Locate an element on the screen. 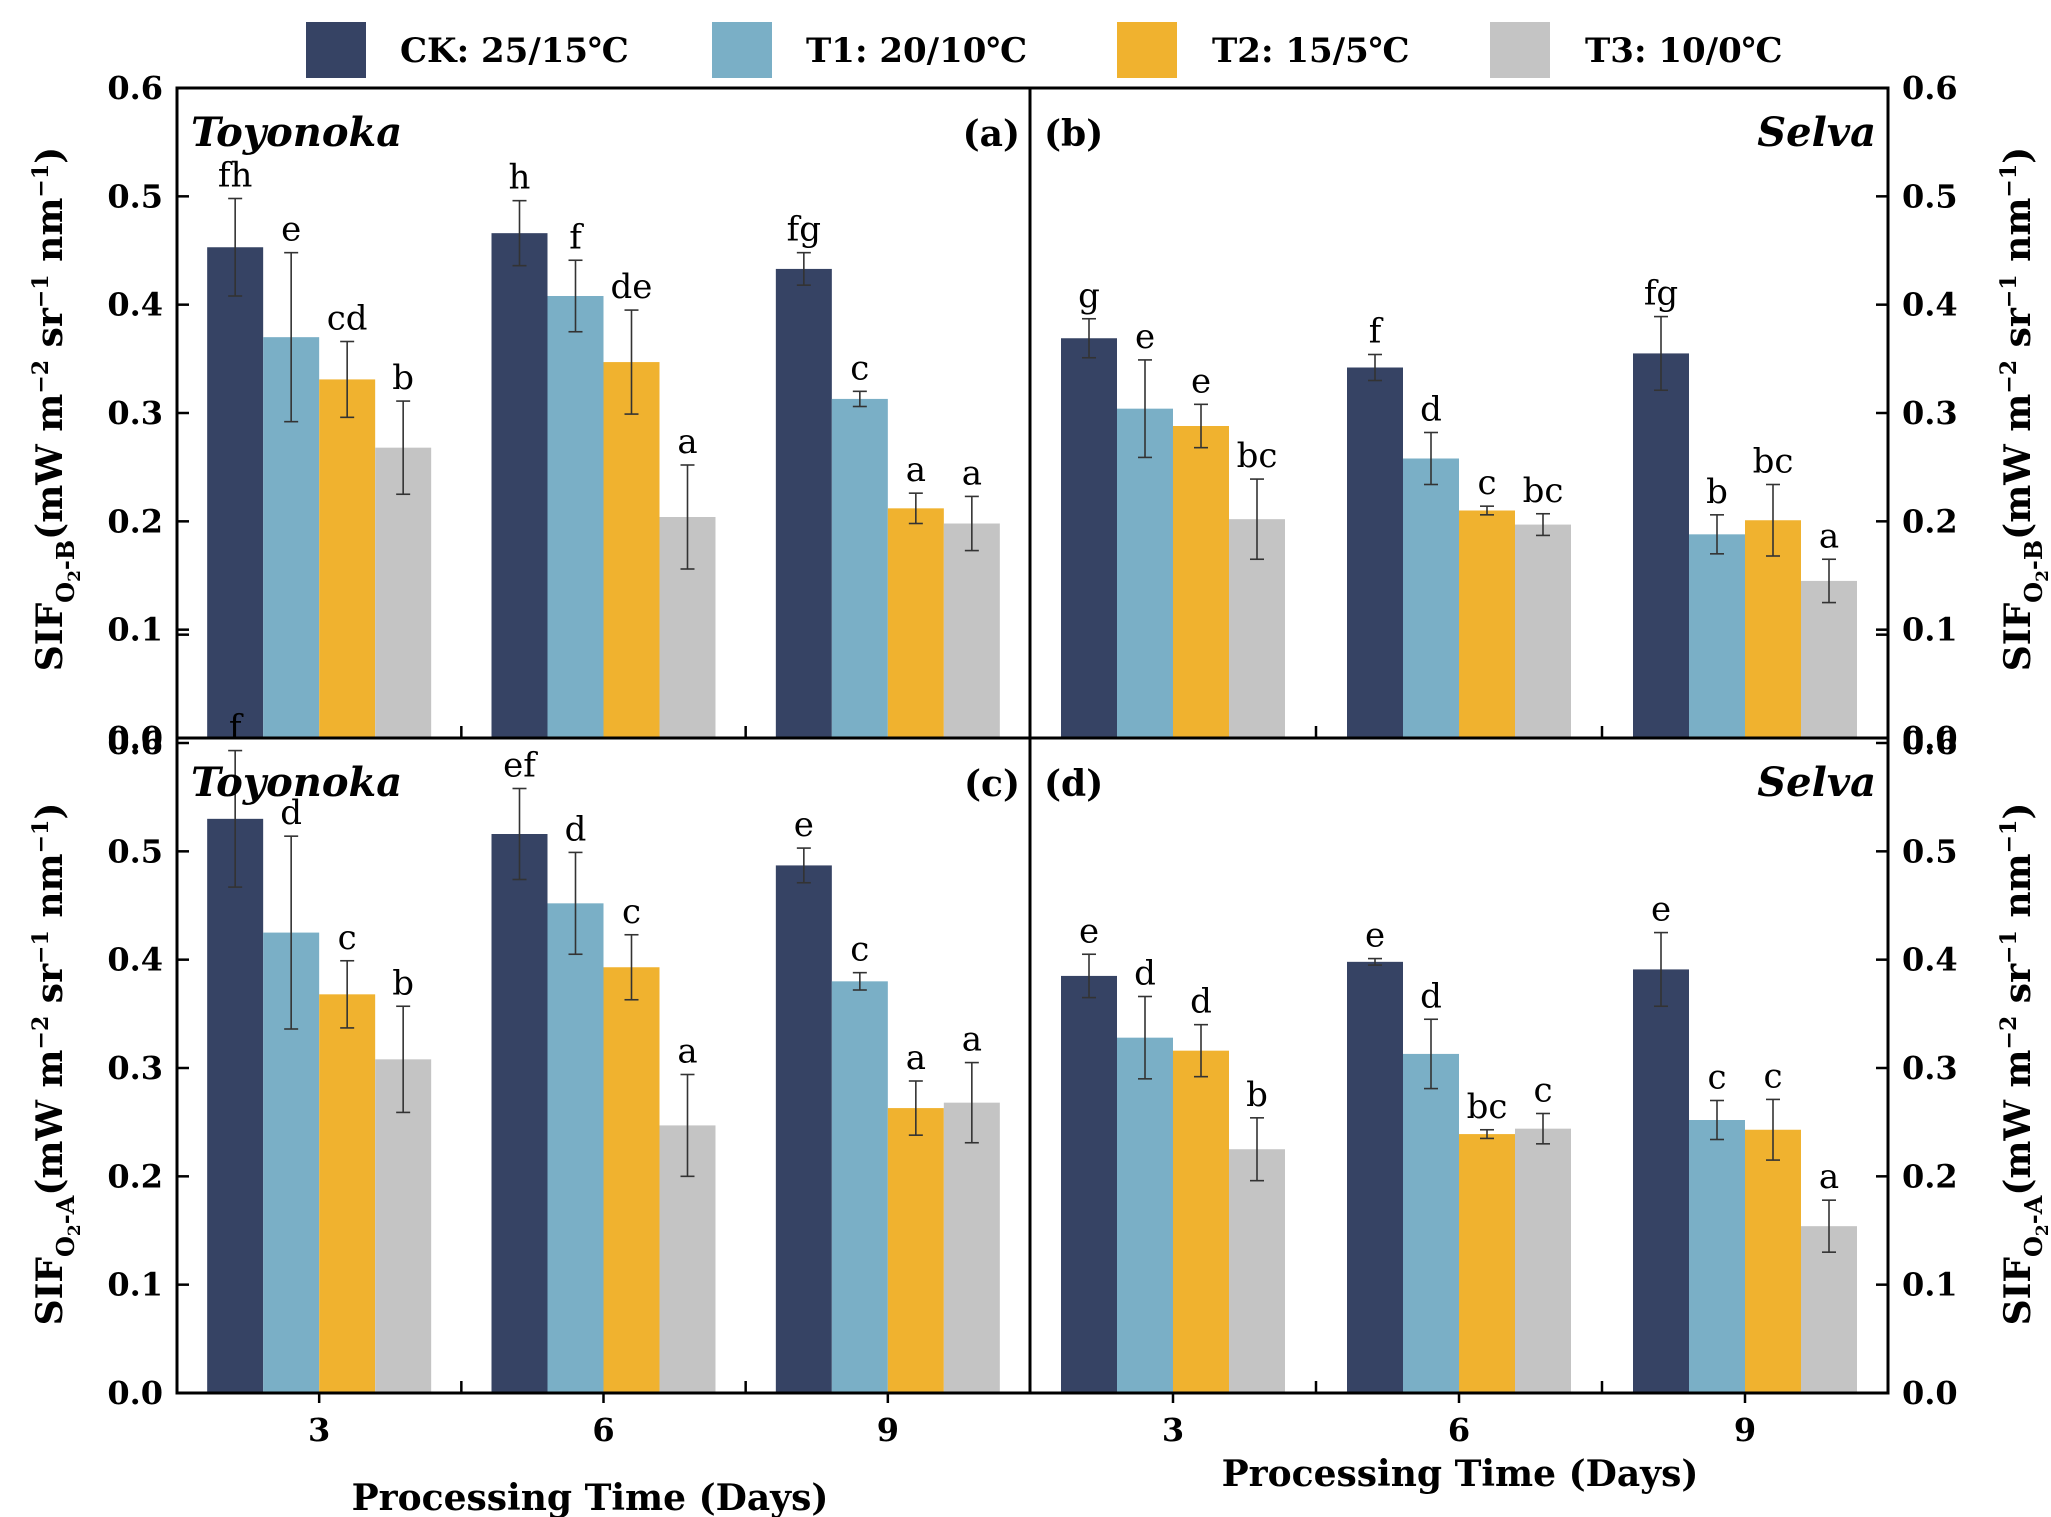 This screenshot has width=2051, height=1517. significance-letter: f is located at coordinates (1376, 332).